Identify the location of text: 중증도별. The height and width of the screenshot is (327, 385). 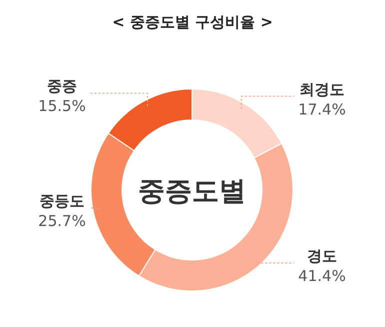
(192, 191).